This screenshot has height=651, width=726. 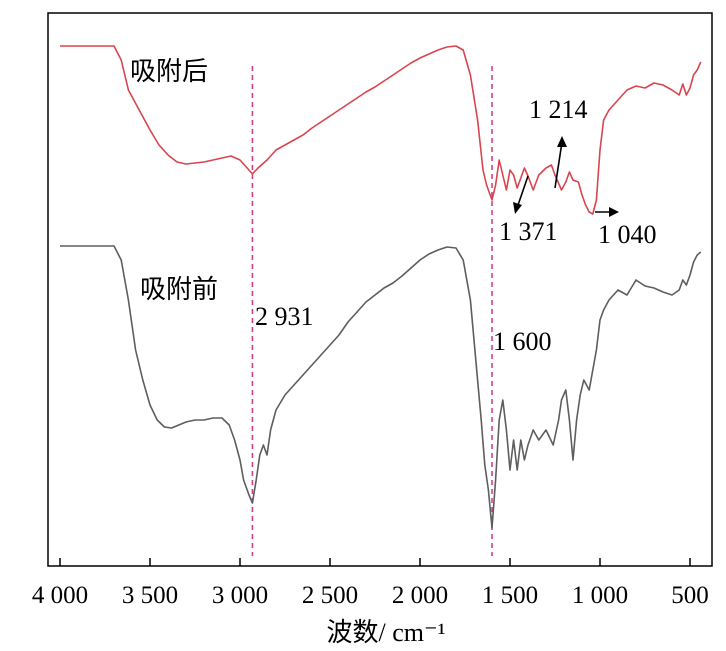 I want to click on x-tick-label-2000: 2 000, so click(x=420, y=595).